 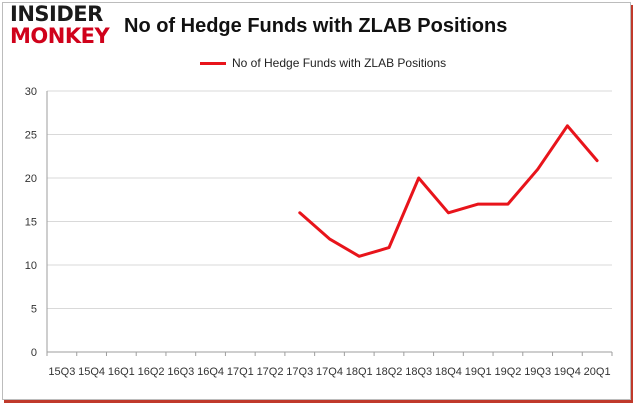 What do you see at coordinates (213, 63) in the screenshot?
I see `legend-swatch` at bounding box center [213, 63].